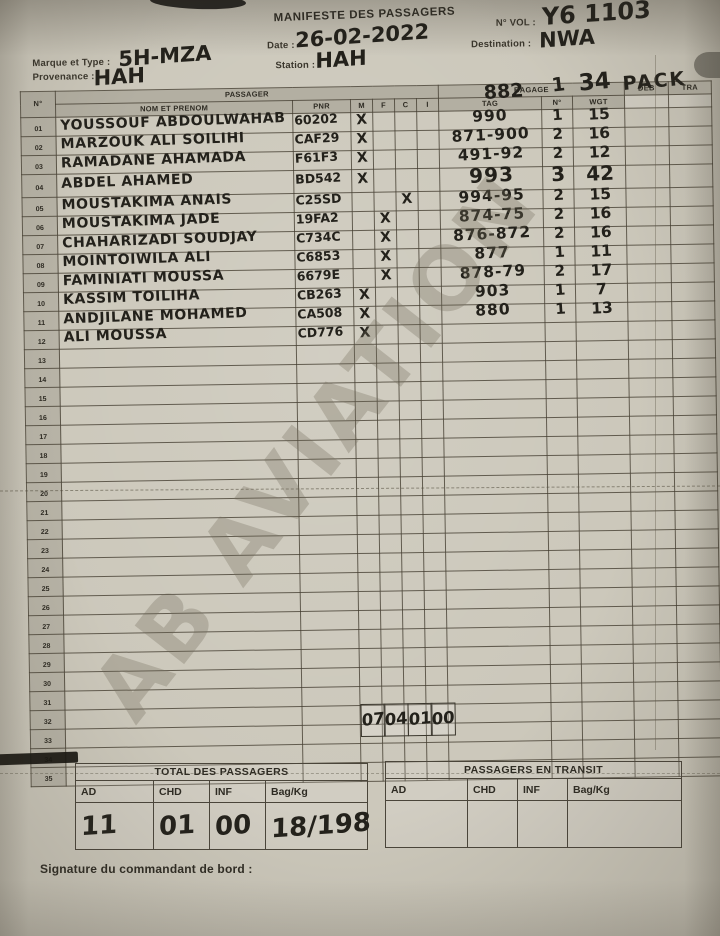 This screenshot has width=720, height=936. Describe the element at coordinates (443, 719) in the screenshot. I see `tally-box-i: 00` at that location.